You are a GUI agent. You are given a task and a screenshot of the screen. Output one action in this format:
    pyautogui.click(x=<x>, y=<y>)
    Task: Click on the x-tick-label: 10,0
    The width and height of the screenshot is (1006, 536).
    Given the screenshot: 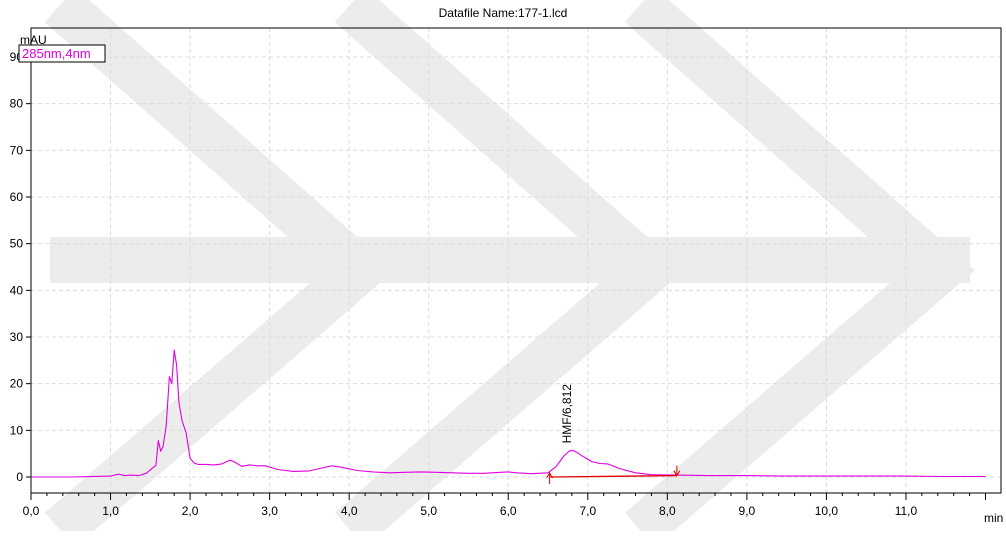 What is the action you would take?
    pyautogui.click(x=827, y=511)
    